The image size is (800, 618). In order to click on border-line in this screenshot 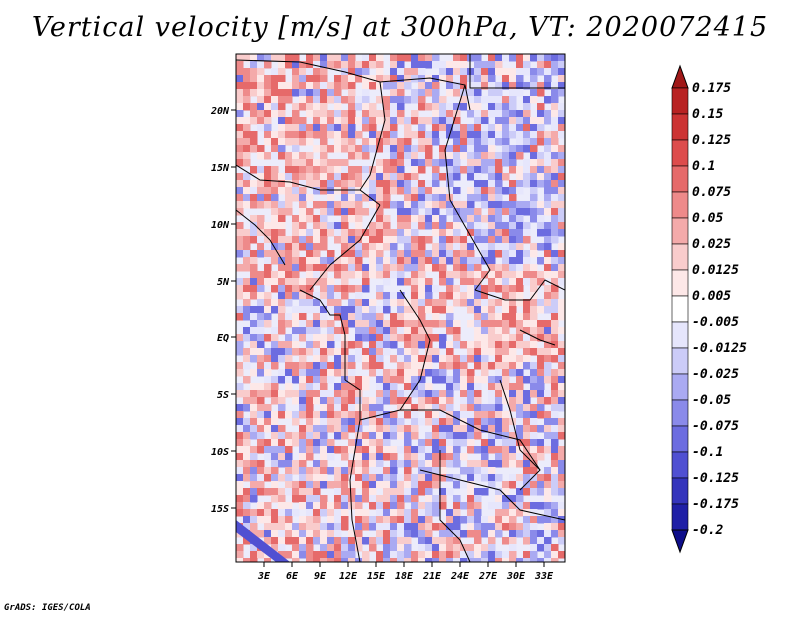, I will do `click(308, 185)`.